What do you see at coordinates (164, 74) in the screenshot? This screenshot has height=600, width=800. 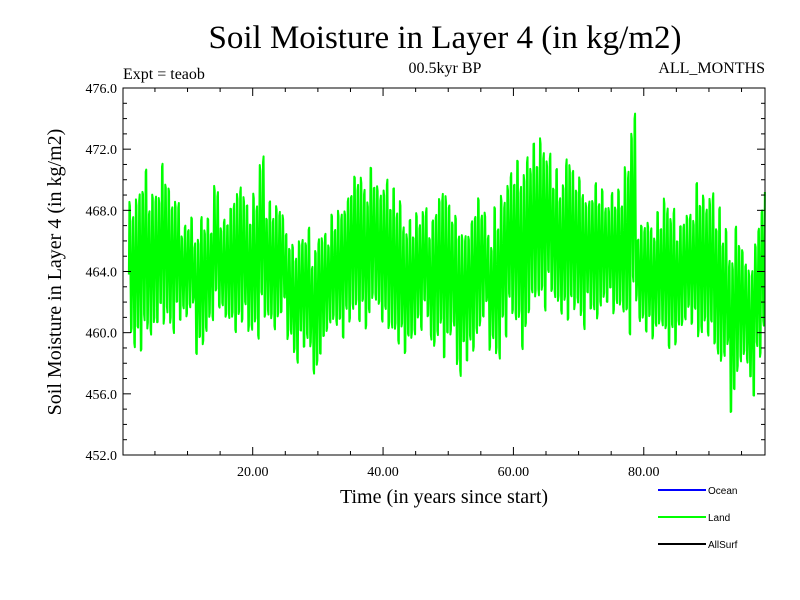 I see `experiment-label: Expt = teaob` at bounding box center [164, 74].